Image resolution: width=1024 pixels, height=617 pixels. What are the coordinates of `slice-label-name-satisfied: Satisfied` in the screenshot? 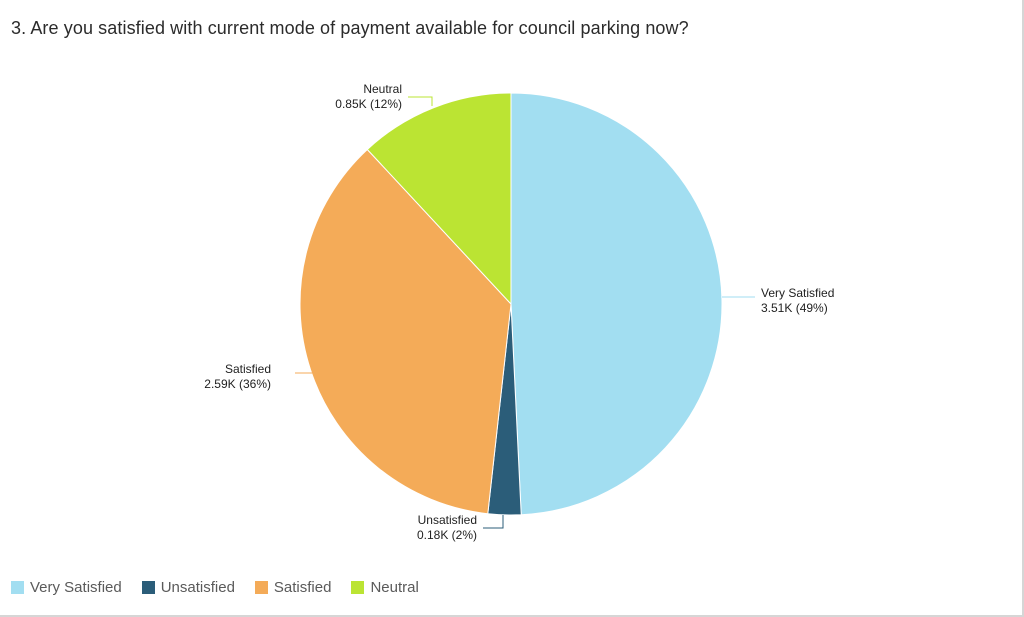 It's located at (248, 369).